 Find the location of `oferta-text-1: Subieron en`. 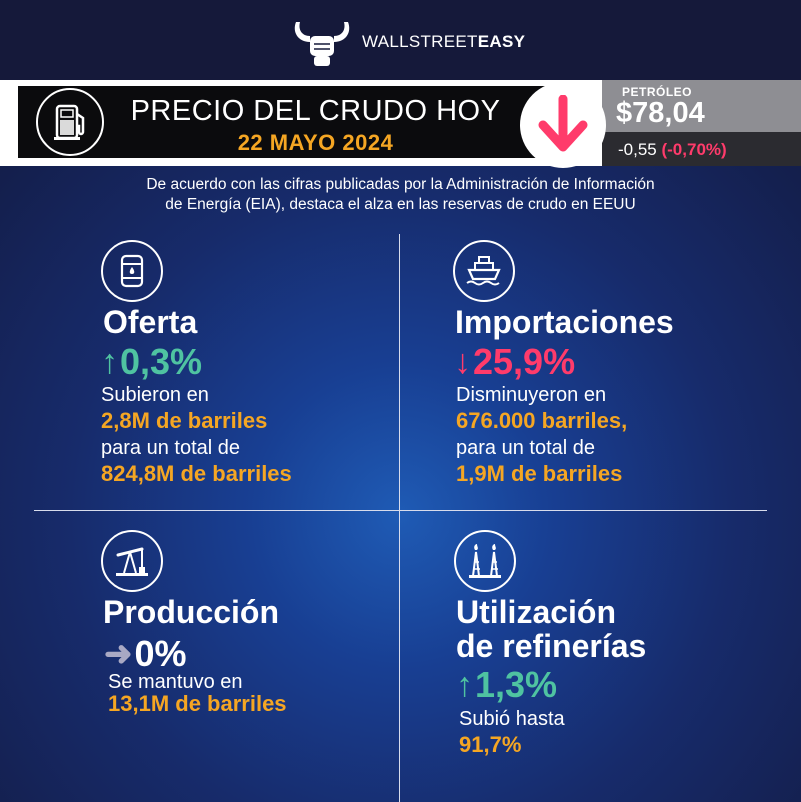

oferta-text-1: Subieron en is located at coordinates (155, 395).